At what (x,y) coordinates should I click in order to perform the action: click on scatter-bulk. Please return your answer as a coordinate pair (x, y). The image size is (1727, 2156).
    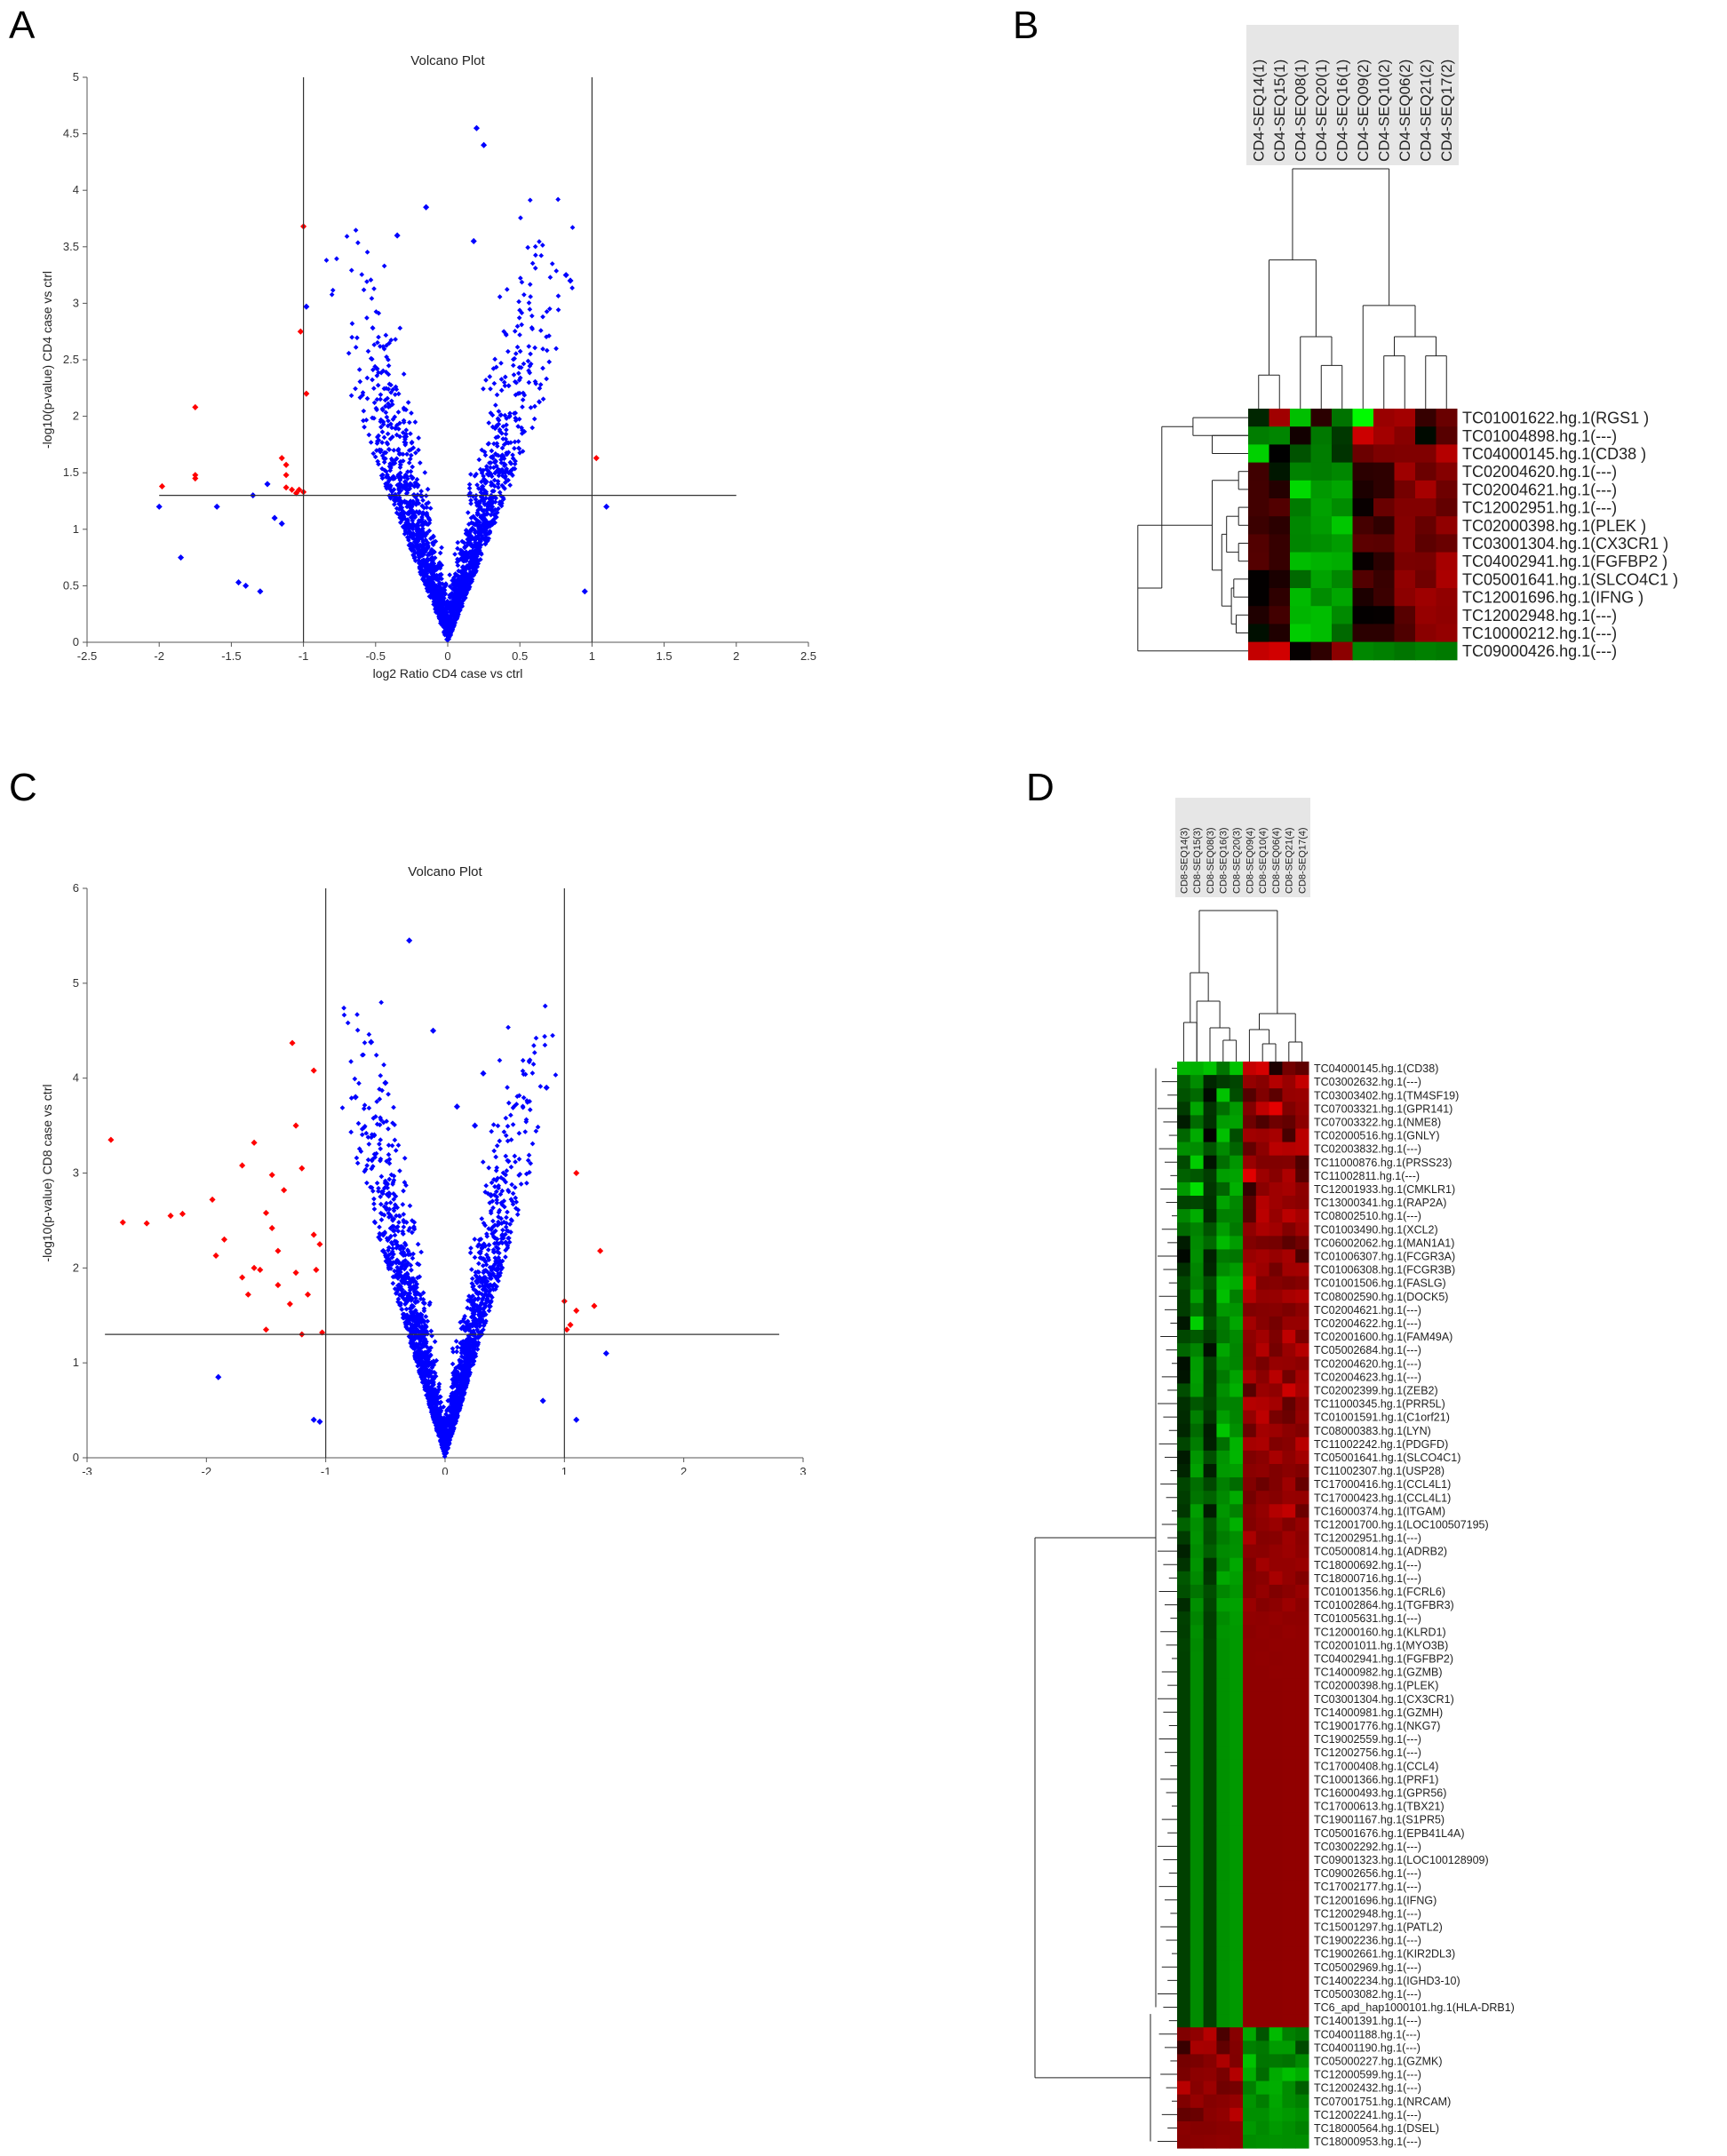
    Looking at the image, I should click on (449, 419).